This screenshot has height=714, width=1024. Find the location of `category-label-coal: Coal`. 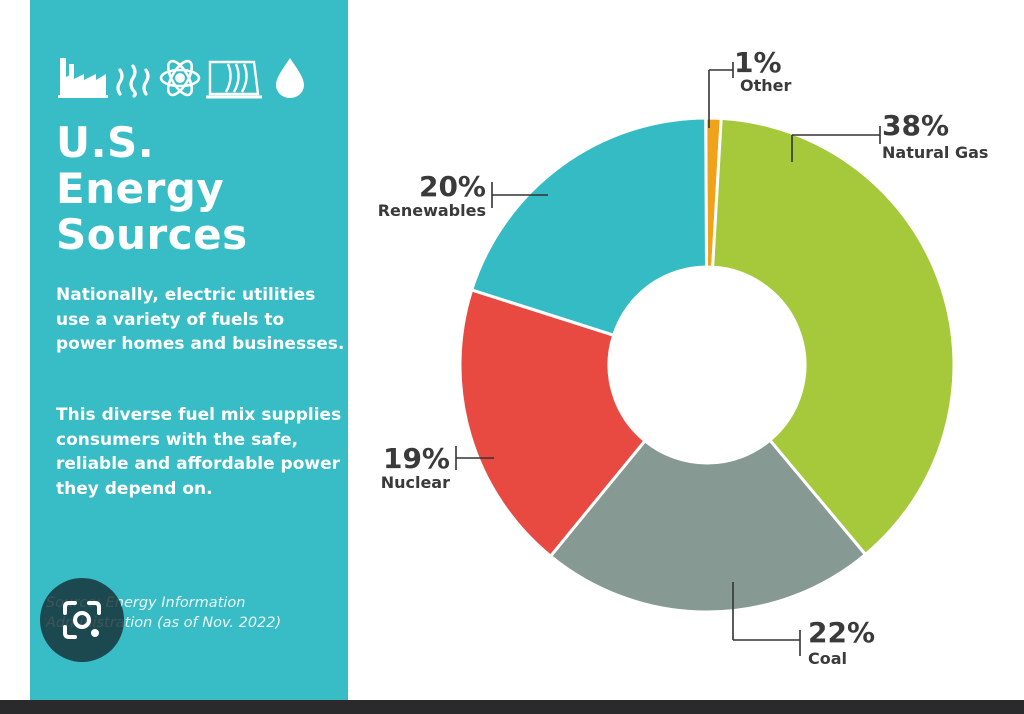

category-label-coal: Coal is located at coordinates (827, 658).